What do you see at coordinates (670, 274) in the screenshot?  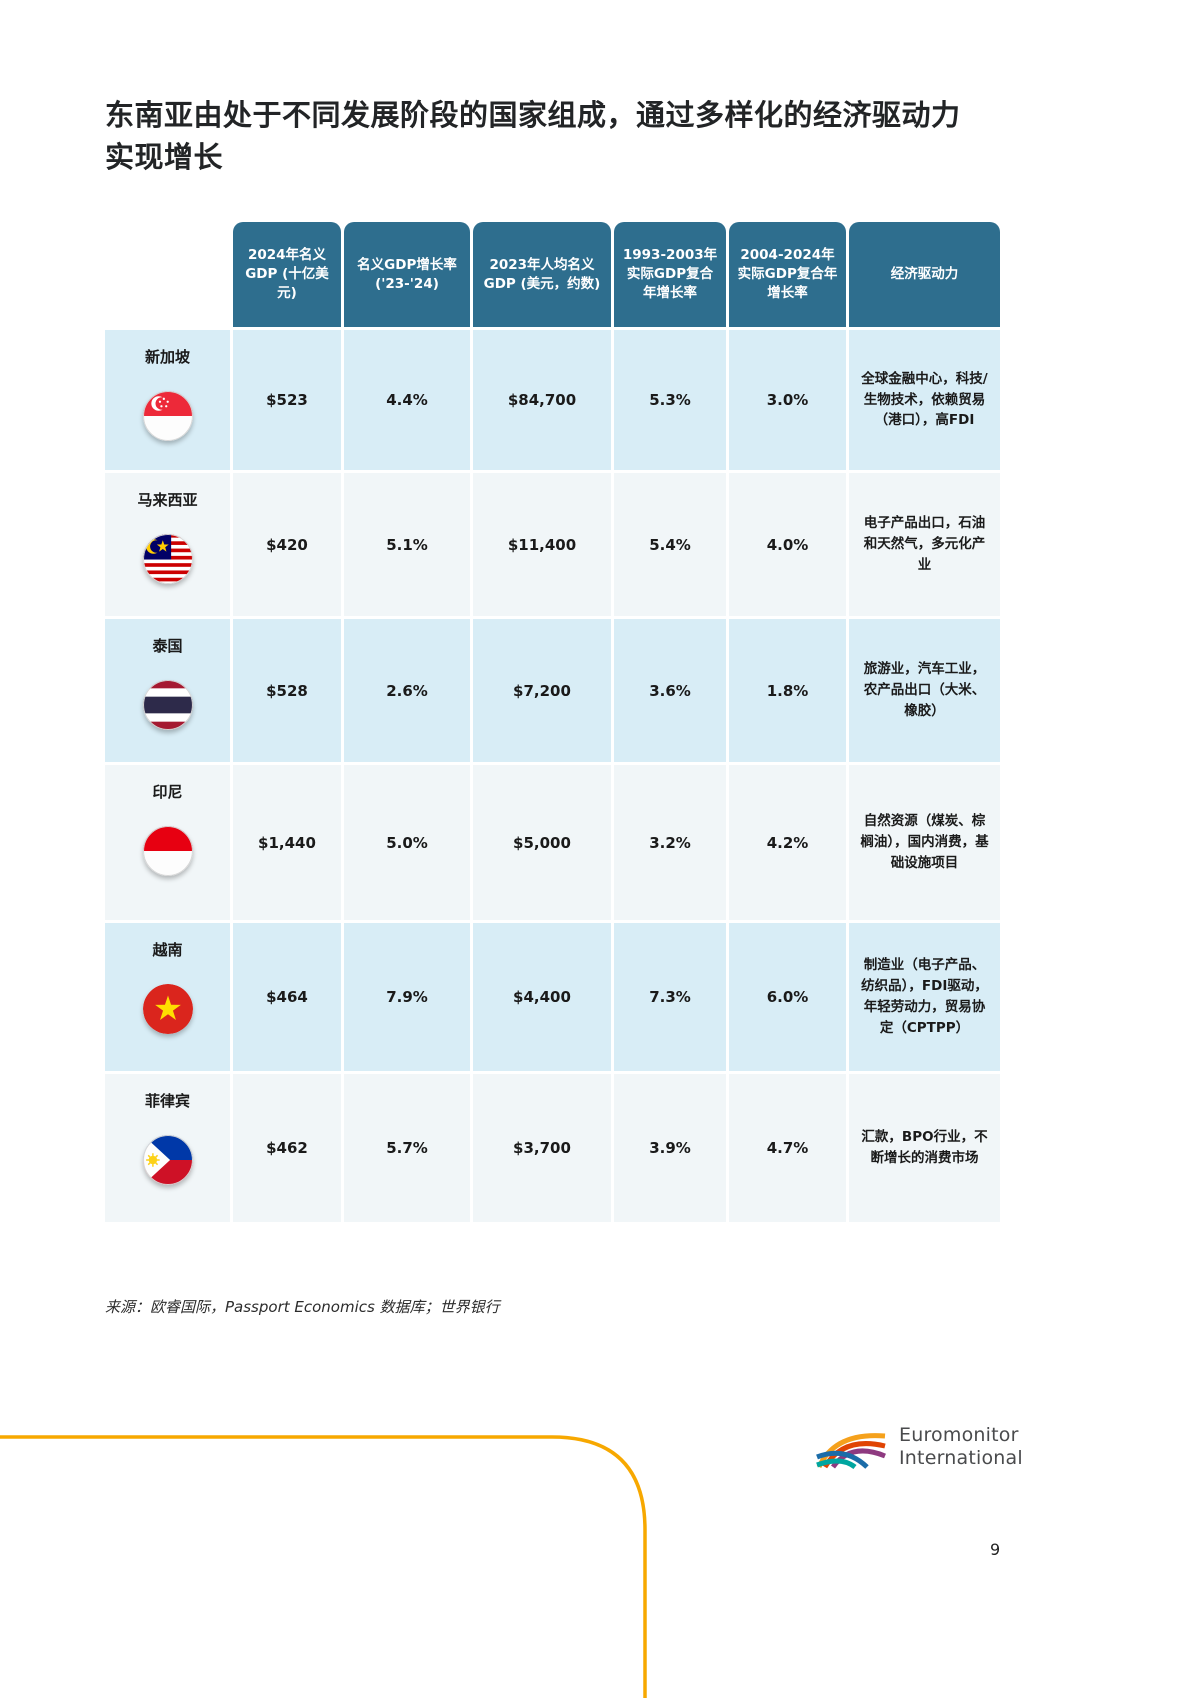 I see `header-cagr-1993-2003: 1993-2003年实际GDP复合年增长率` at bounding box center [670, 274].